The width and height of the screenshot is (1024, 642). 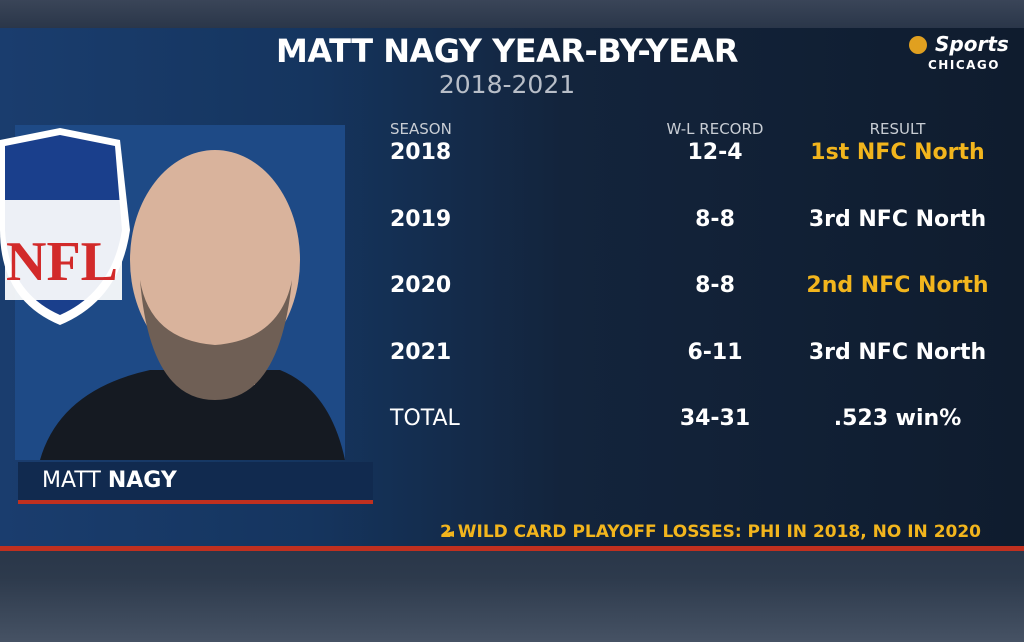 What do you see at coordinates (448, 534) in the screenshot?
I see `note-arrow` at bounding box center [448, 534].